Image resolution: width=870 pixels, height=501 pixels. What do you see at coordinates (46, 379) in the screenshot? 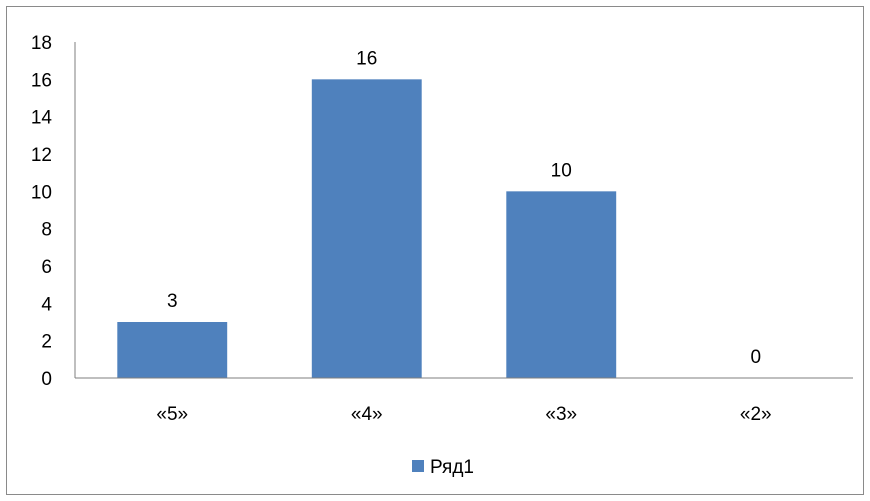
I see `y-tick-label: 0` at bounding box center [46, 379].